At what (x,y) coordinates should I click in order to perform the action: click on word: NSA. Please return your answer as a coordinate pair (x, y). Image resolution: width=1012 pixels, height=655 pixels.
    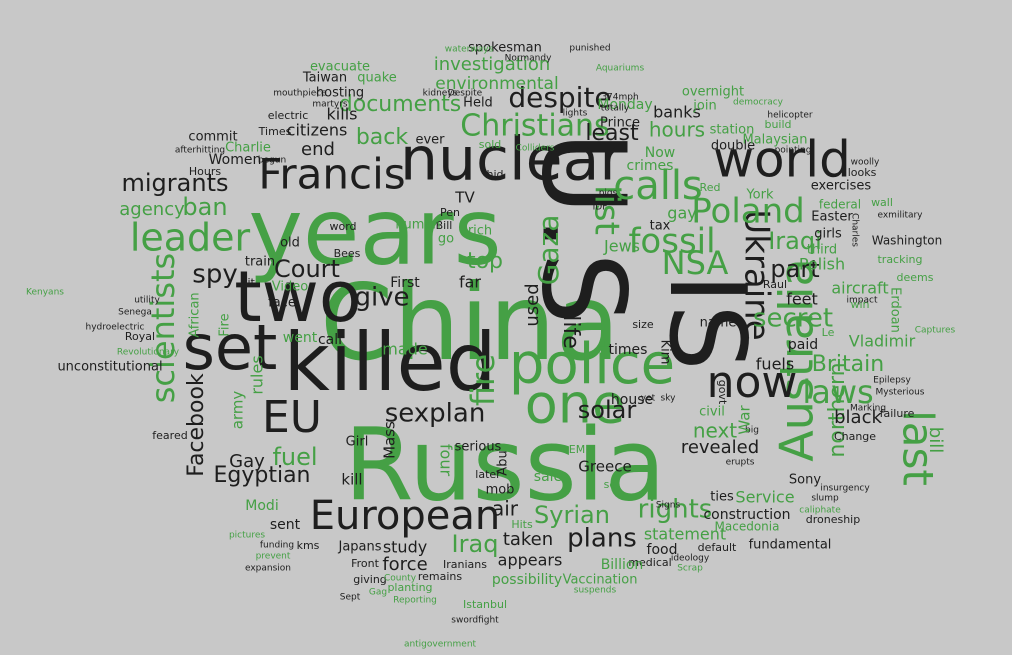
    Looking at the image, I should click on (695, 263).